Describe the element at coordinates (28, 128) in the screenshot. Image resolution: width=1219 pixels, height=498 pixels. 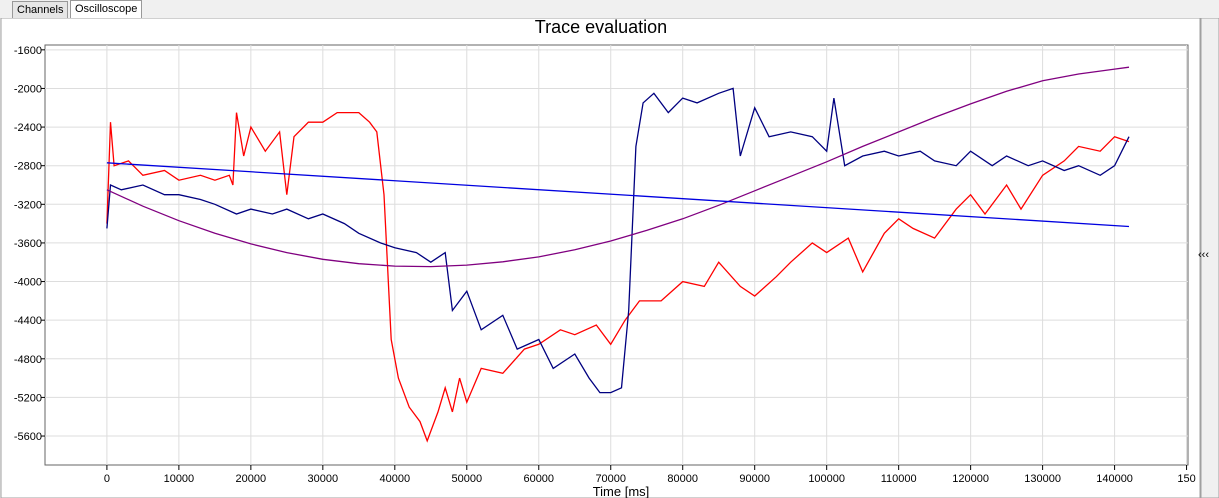
I see `y-tick-label: -2400` at that location.